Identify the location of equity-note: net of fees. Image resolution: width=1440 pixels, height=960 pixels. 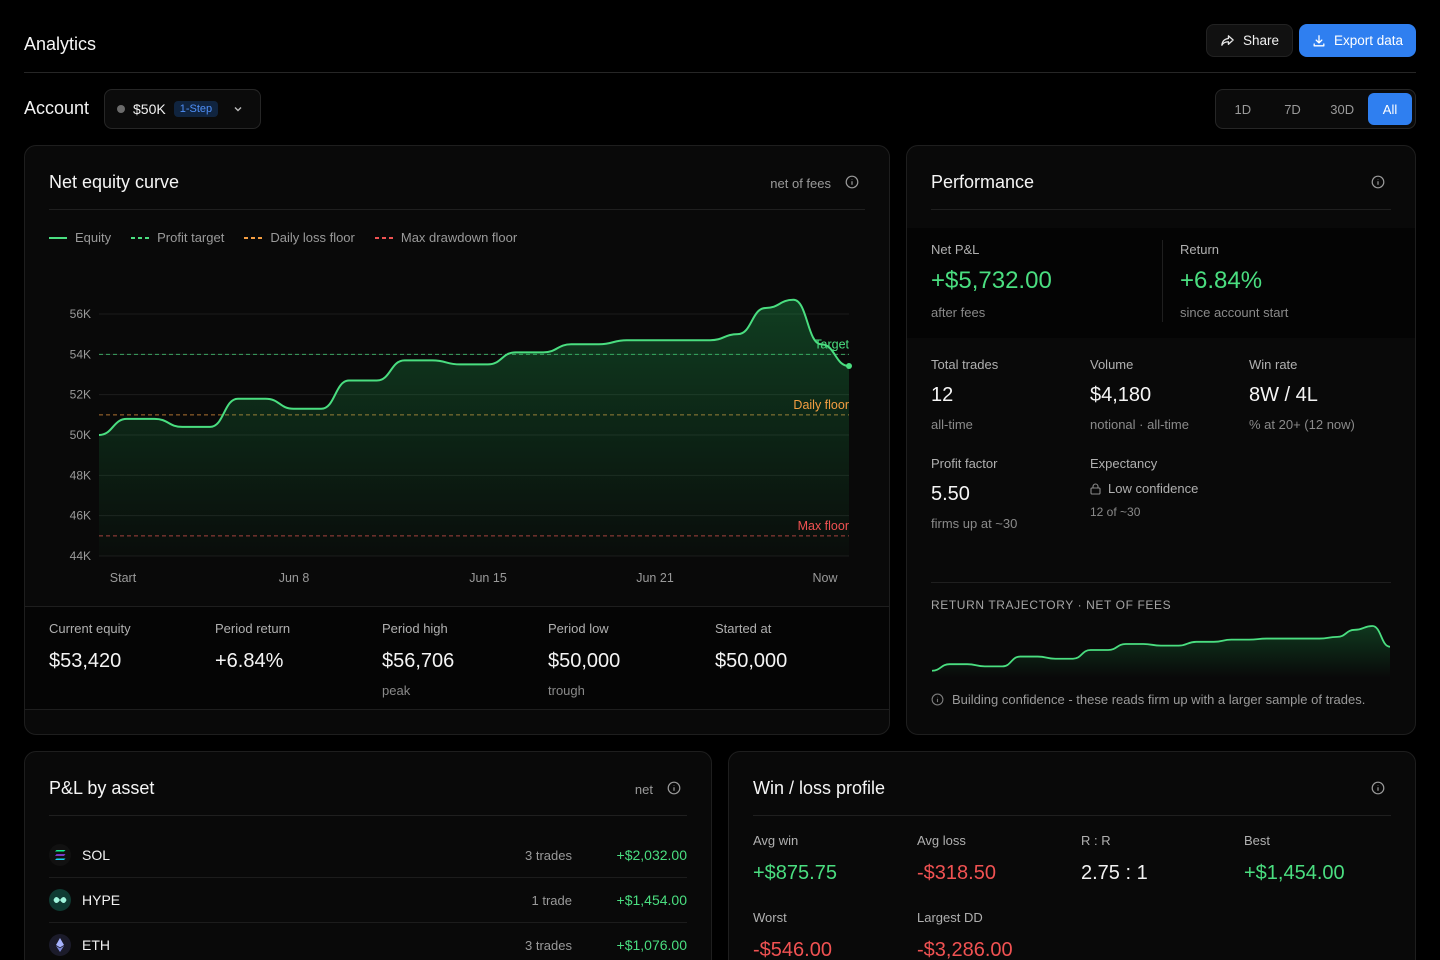
(800, 183).